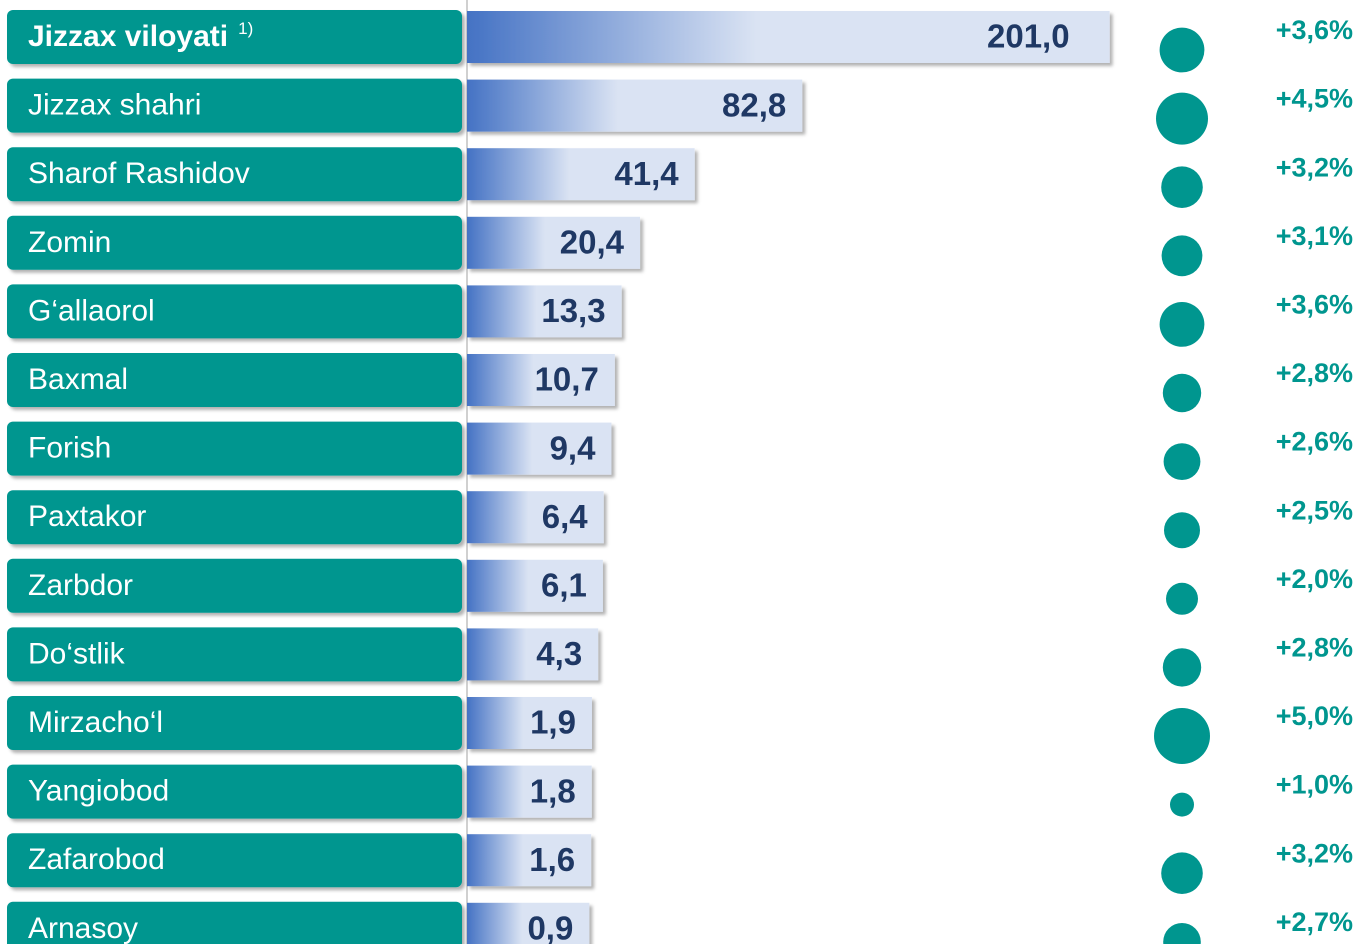 This screenshot has width=1357, height=949. I want to click on category-label: Sharof Rashidov, so click(139, 173).